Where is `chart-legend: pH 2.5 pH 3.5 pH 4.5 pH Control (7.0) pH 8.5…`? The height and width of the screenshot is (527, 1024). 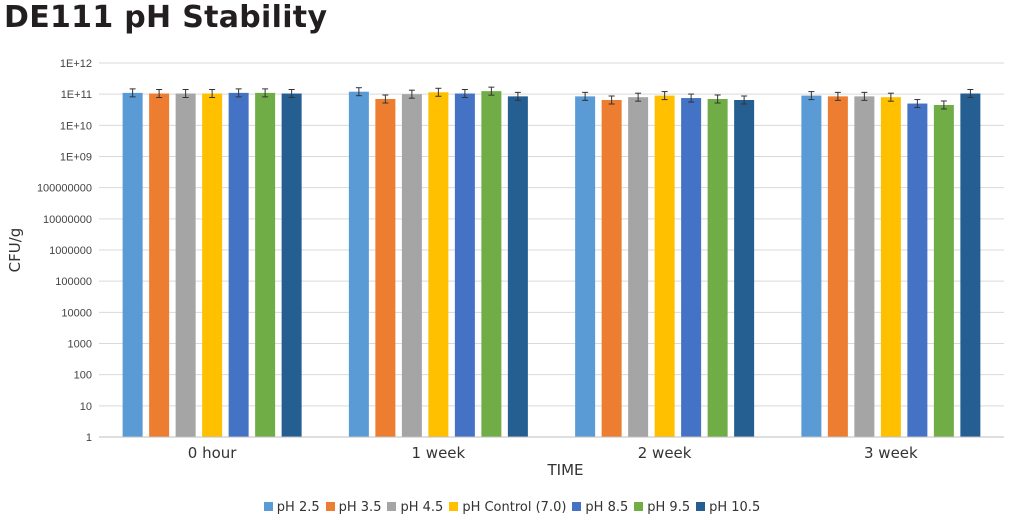 chart-legend: pH 2.5 pH 3.5 pH 4.5 pH Control (7.0) pH 8.5… is located at coordinates (512, 507).